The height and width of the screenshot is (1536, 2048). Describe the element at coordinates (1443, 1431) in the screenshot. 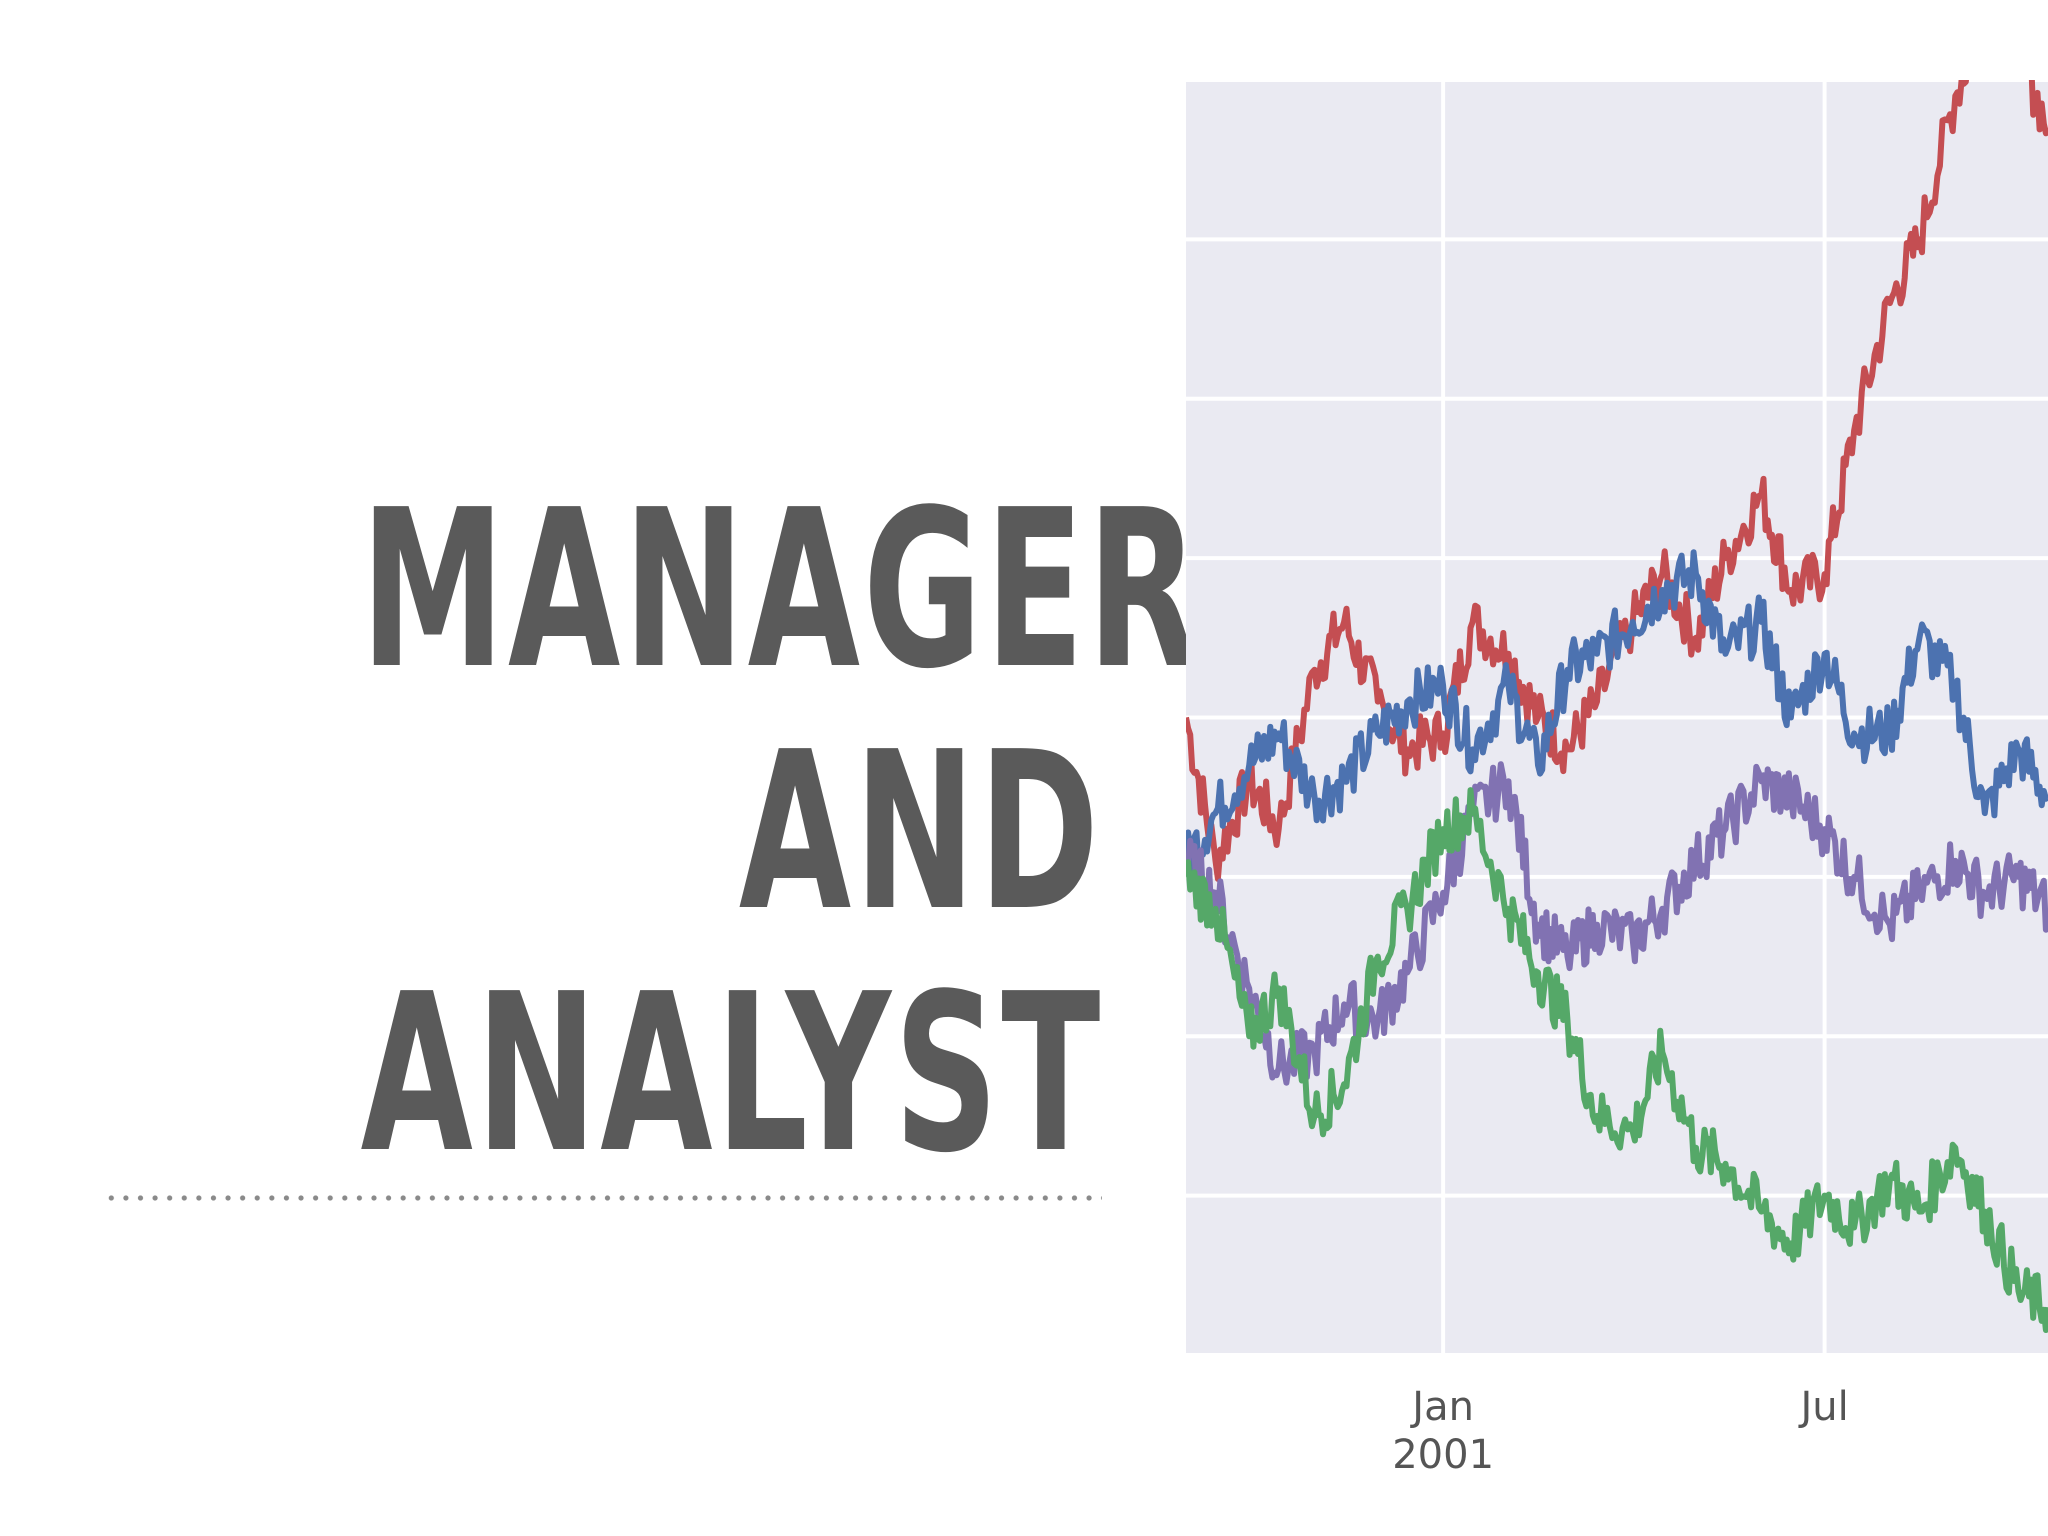

I see `x-tick-label-1: Jan 2001` at that location.